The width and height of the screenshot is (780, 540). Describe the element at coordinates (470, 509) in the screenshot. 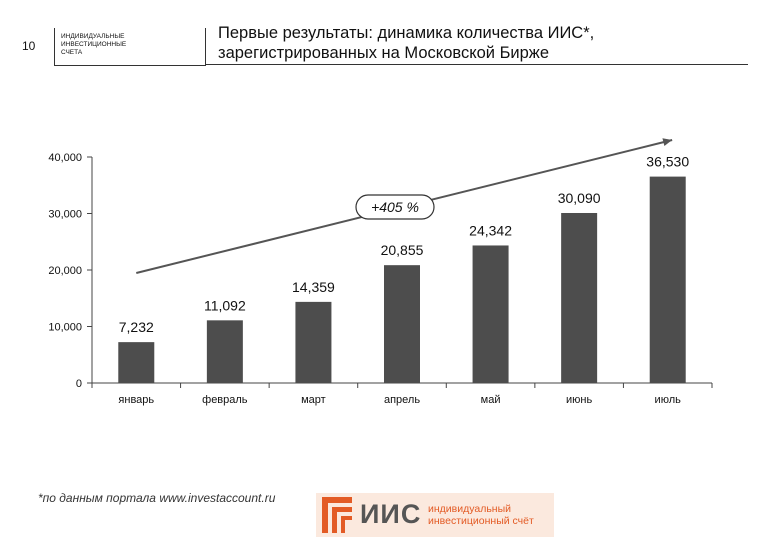

I see `logo-subtitle-line: индивидуальный` at that location.